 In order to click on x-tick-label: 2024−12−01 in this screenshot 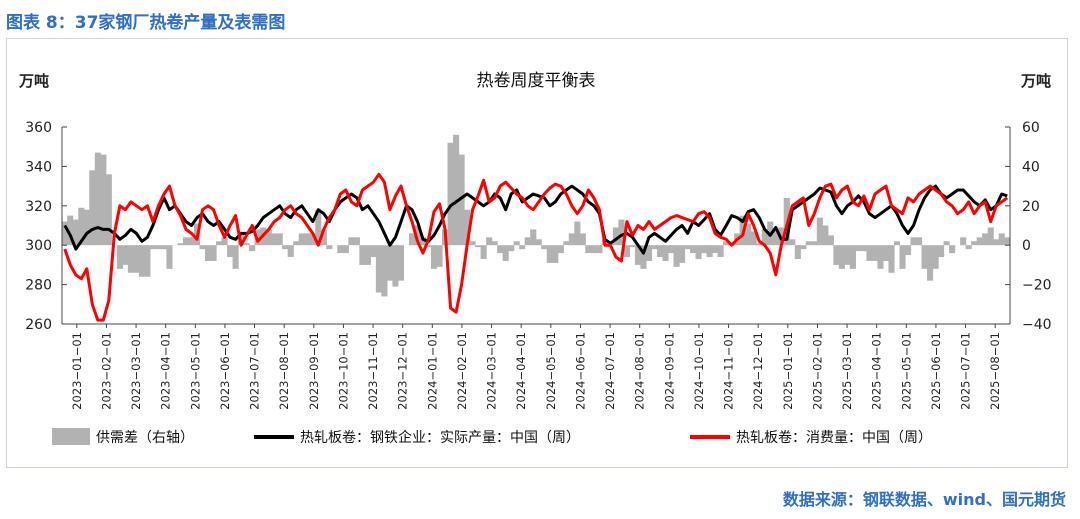, I will do `click(758, 371)`.